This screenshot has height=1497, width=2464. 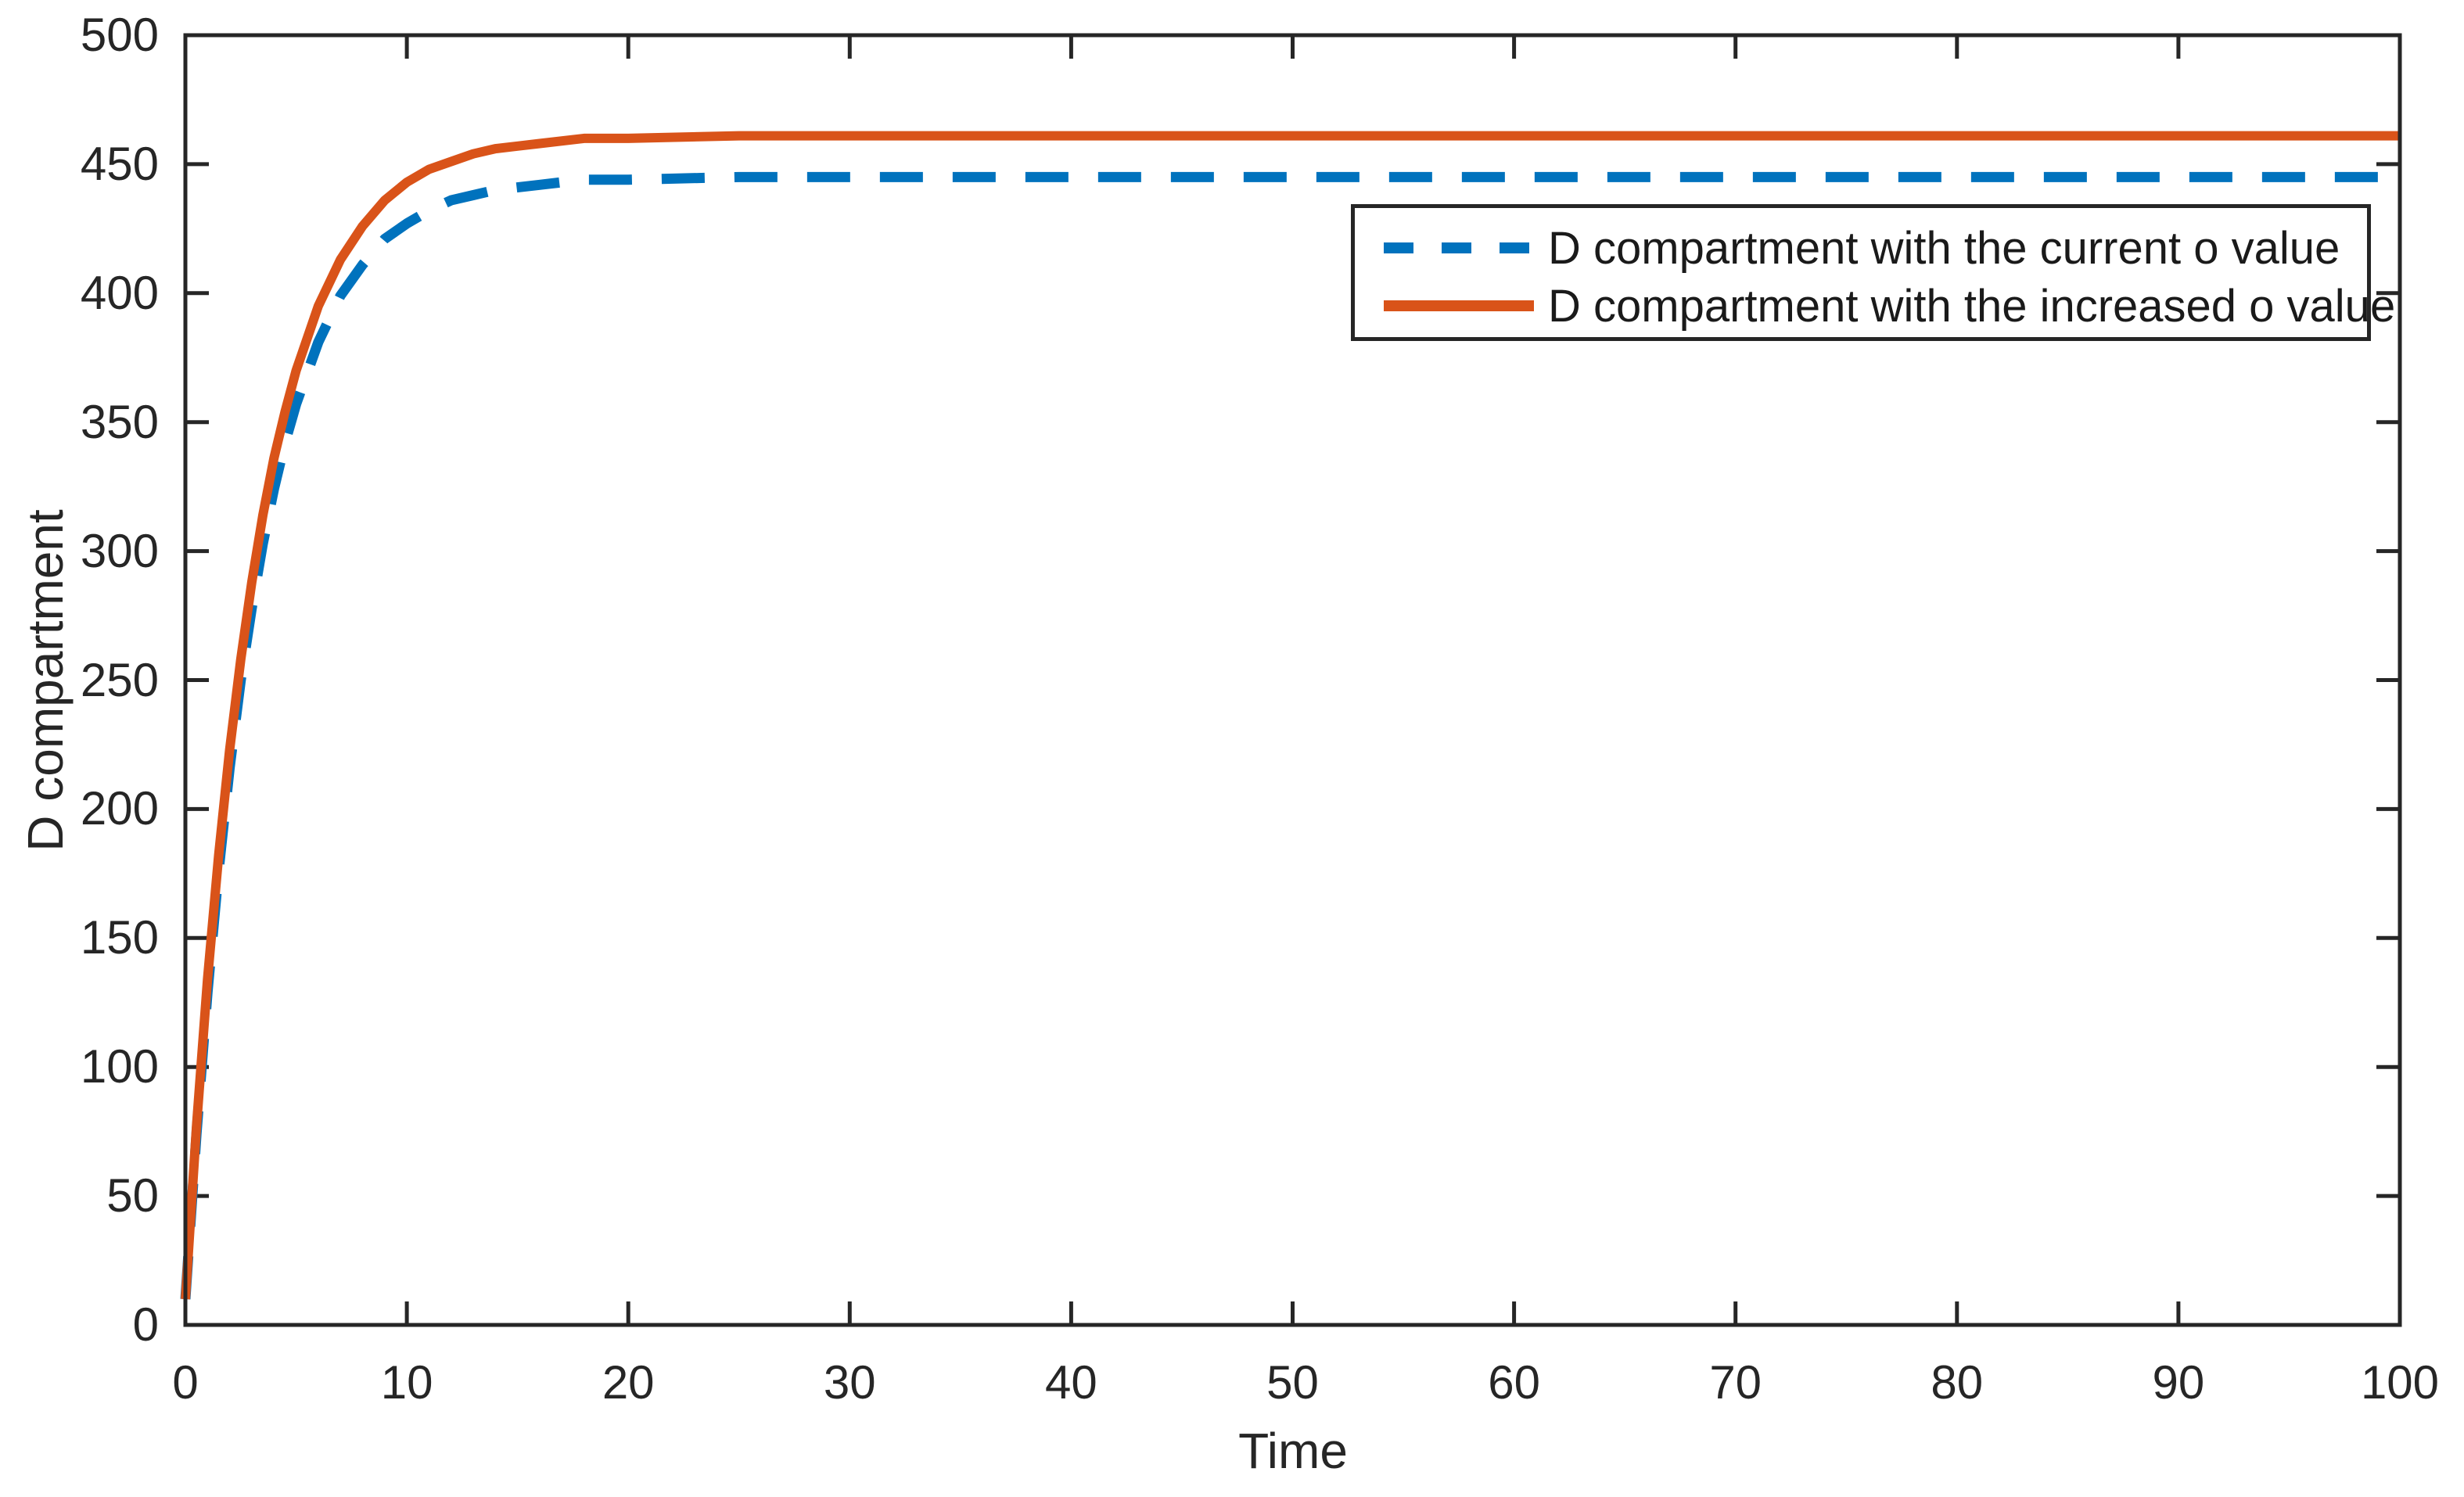 What do you see at coordinates (1514, 1382) in the screenshot?
I see `x-tick-label: 60` at bounding box center [1514, 1382].